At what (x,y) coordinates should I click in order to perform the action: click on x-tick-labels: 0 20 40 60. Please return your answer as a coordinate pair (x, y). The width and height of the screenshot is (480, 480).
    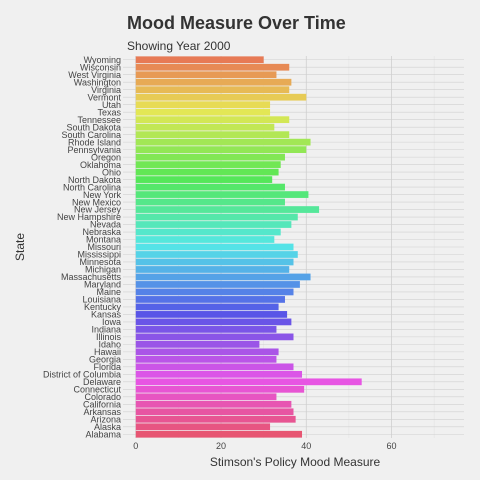
    Looking at the image, I should click on (264, 446).